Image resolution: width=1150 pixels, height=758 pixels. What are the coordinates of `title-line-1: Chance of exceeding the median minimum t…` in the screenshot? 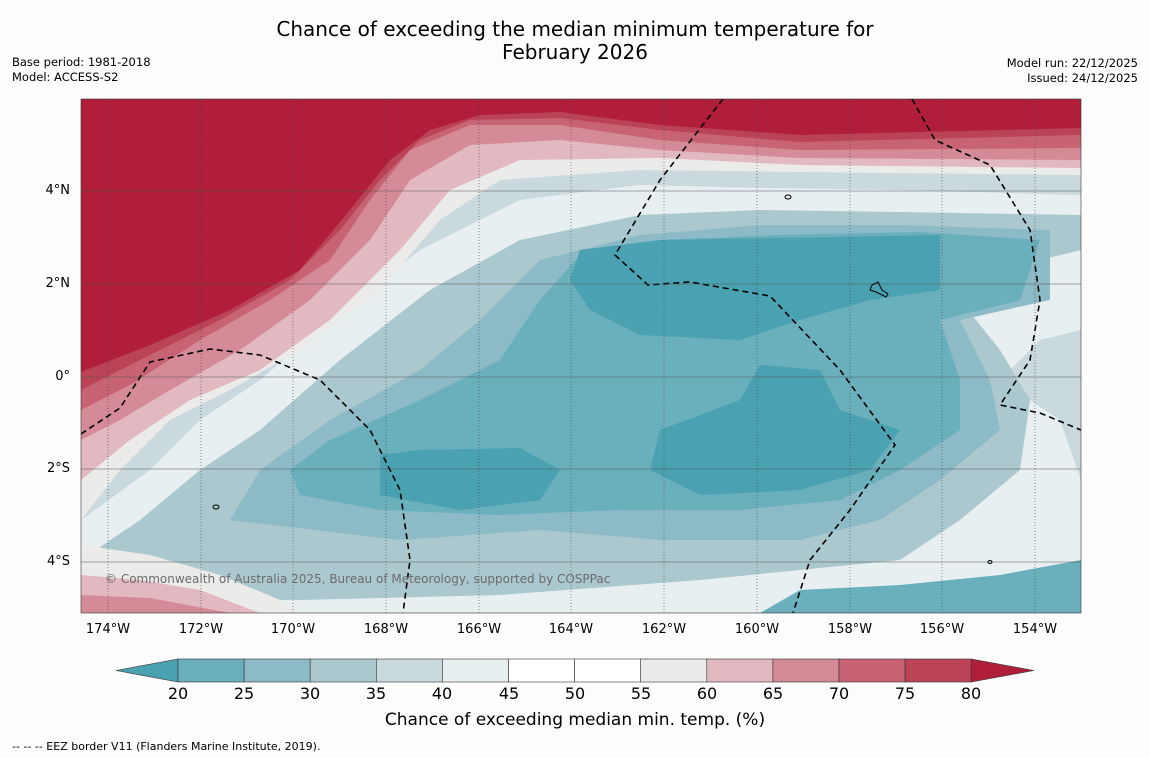 It's located at (575, 29).